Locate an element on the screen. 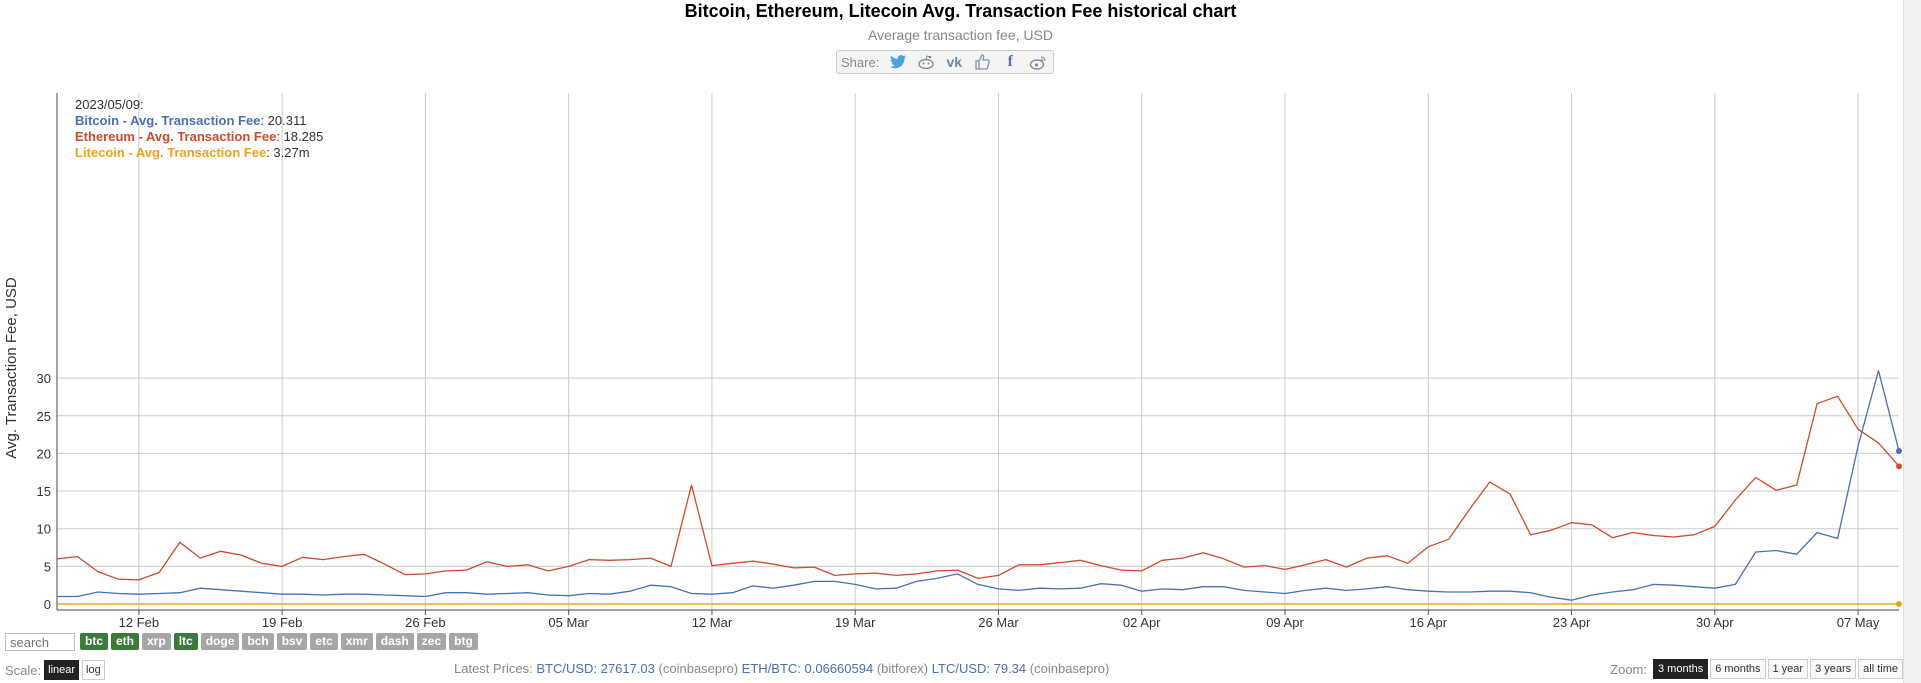 The height and width of the screenshot is (683, 1921). series-endpoint-bitcoin is located at coordinates (1899, 451).